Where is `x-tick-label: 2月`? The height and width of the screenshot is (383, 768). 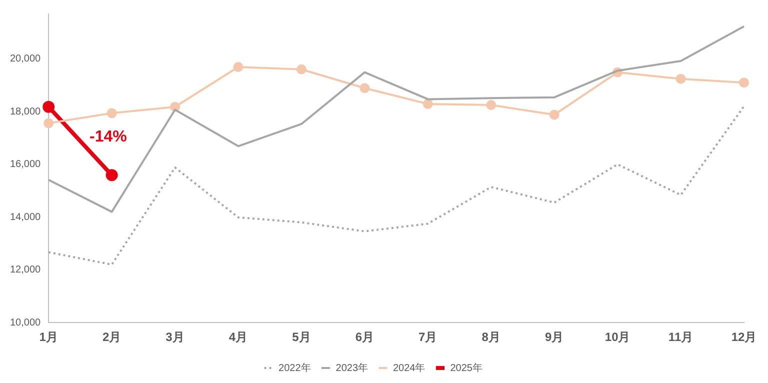
x-tick-label: 2月 is located at coordinates (112, 337).